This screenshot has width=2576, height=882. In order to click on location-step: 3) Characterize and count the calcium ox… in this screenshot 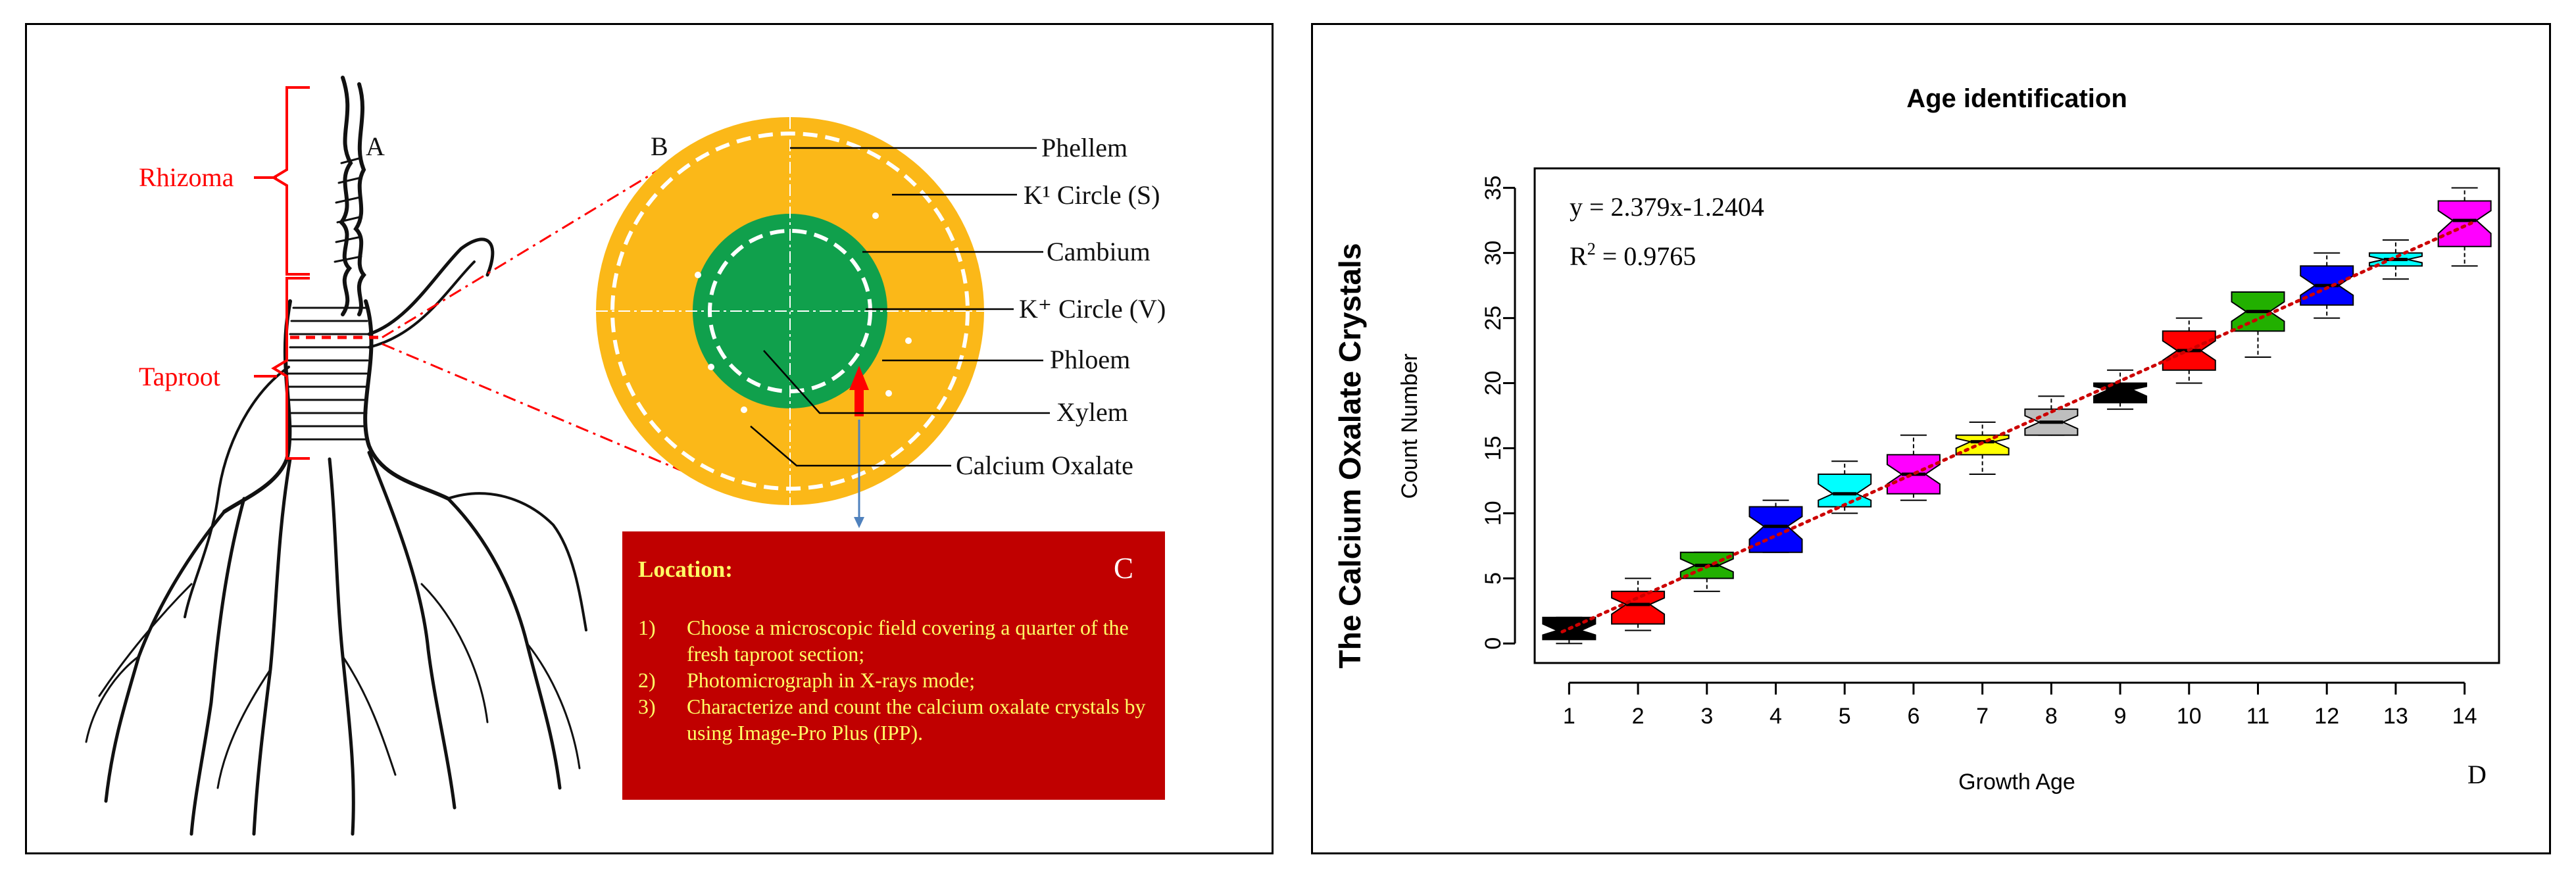, I will do `click(893, 719)`.